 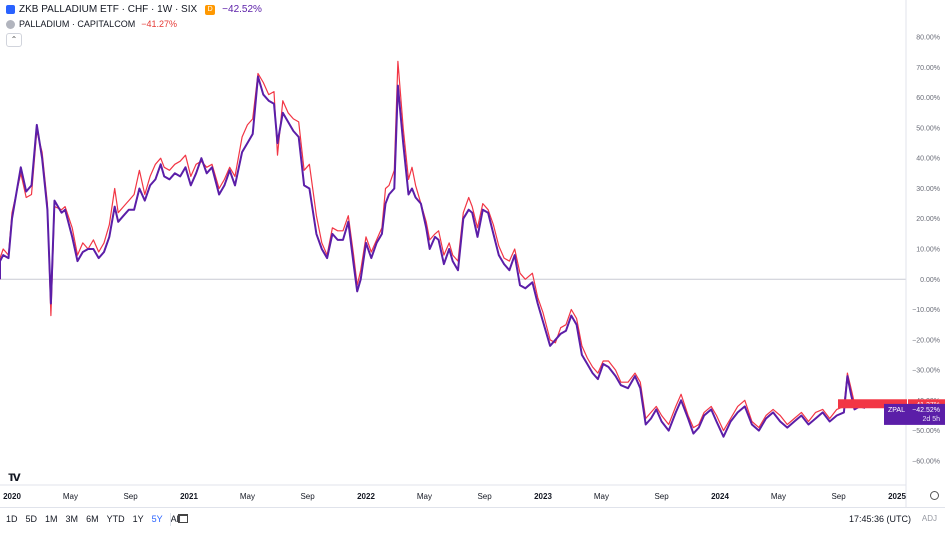 I want to click on adjust-toggle: ADJ, so click(x=929, y=518).